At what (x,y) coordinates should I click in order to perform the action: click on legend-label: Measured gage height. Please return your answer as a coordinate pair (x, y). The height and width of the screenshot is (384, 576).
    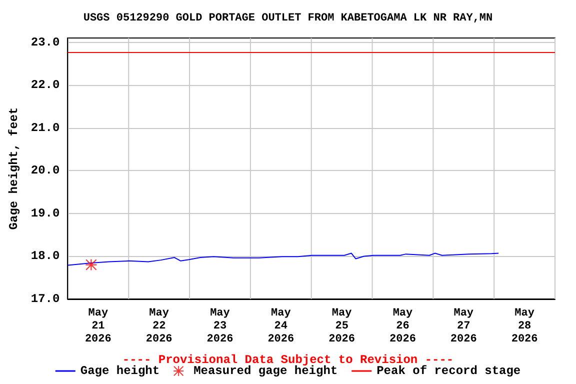
    Looking at the image, I should click on (266, 371).